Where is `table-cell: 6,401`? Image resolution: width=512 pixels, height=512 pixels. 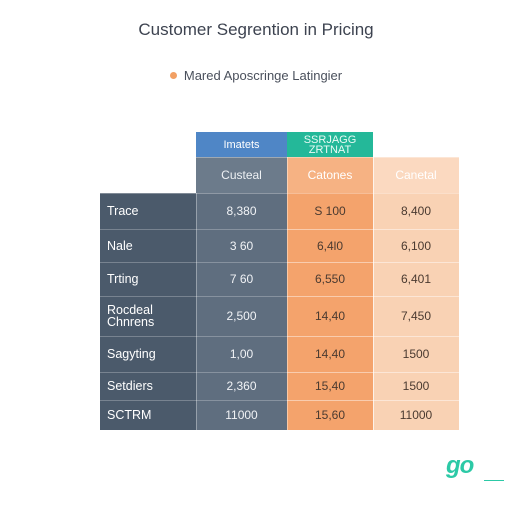 table-cell: 6,401 is located at coordinates (416, 279).